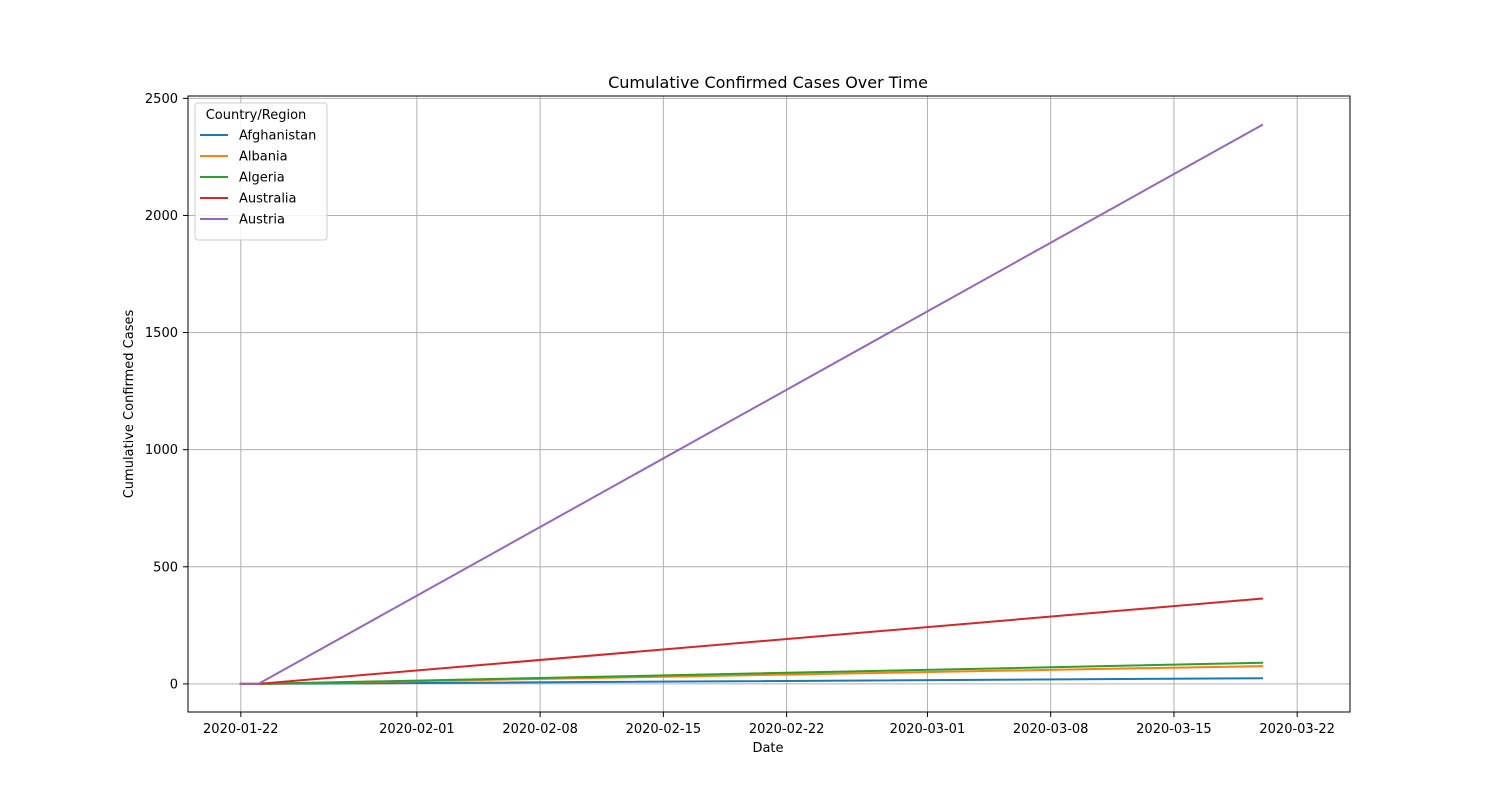  Describe the element at coordinates (161, 450) in the screenshot. I see `y-tick-label: 1000` at that location.